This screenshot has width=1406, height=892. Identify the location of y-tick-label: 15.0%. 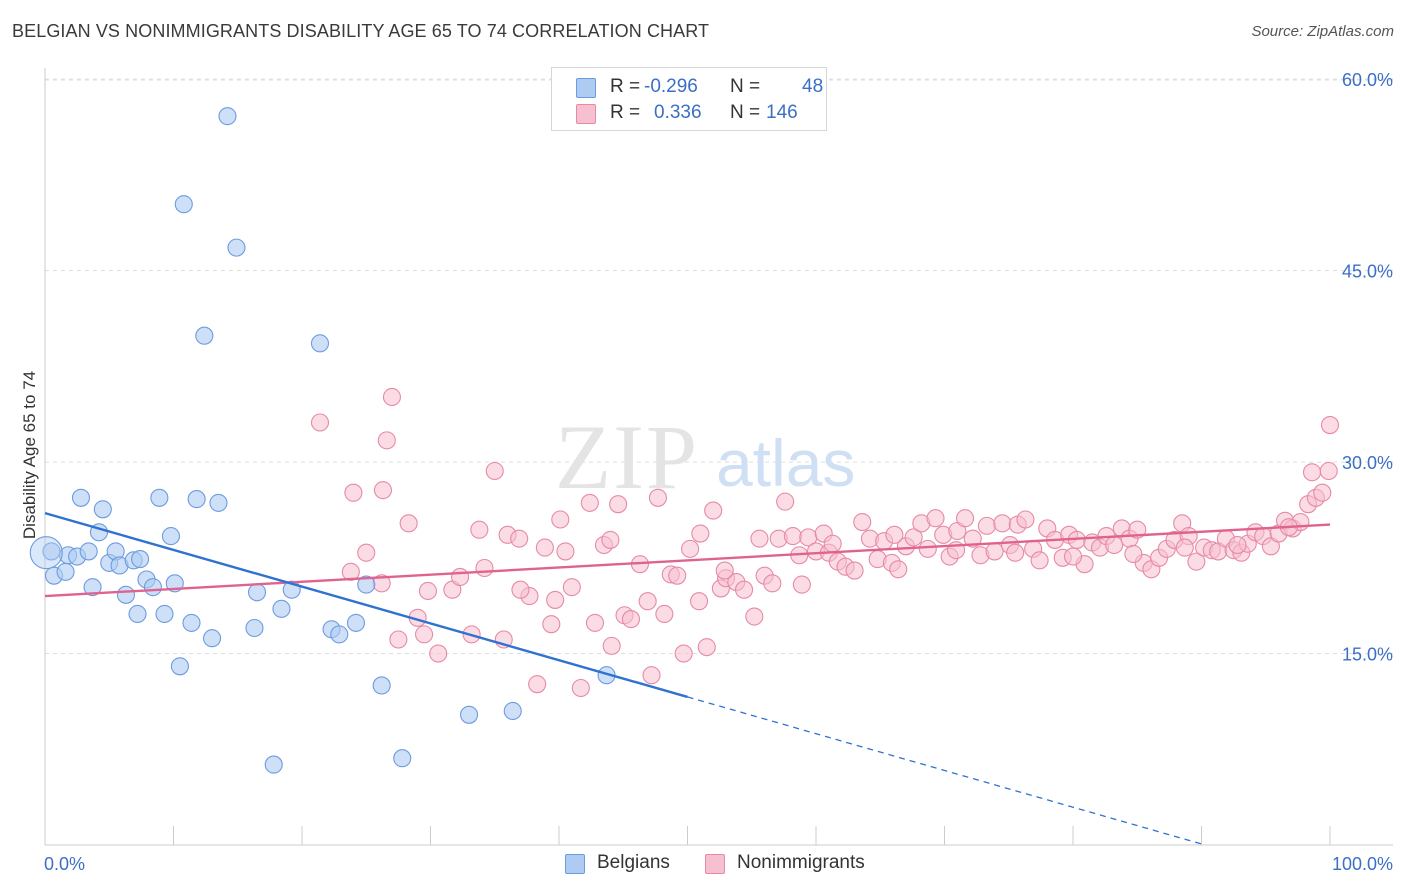
(1367, 655).